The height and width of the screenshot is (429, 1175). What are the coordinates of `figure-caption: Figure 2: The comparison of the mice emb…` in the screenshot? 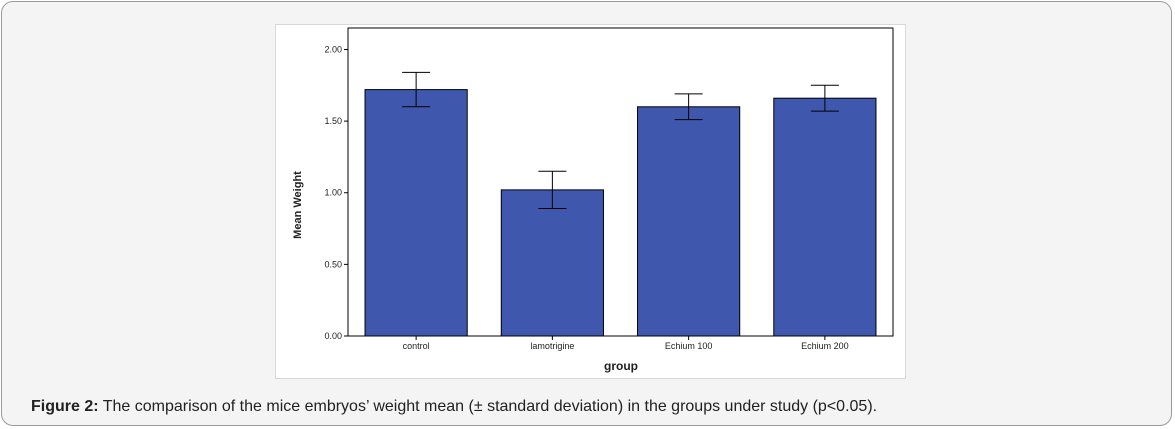 It's located at (454, 407).